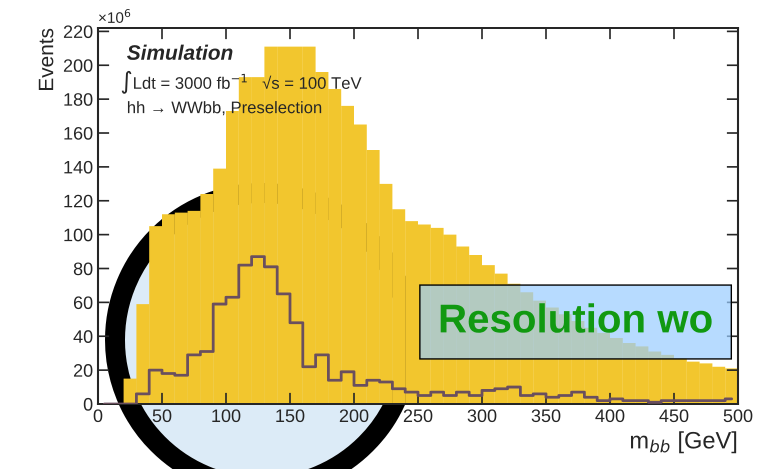  Describe the element at coordinates (482, 415) in the screenshot. I see `x-tick-label: 300` at that location.